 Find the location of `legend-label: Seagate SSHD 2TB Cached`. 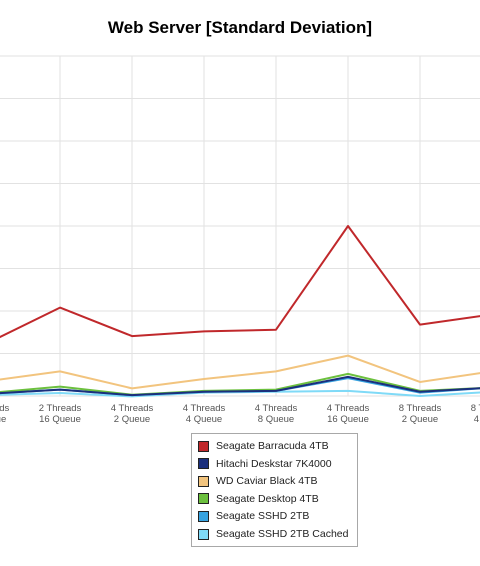

legend-label: Seagate SSHD 2TB Cached is located at coordinates (282, 534).